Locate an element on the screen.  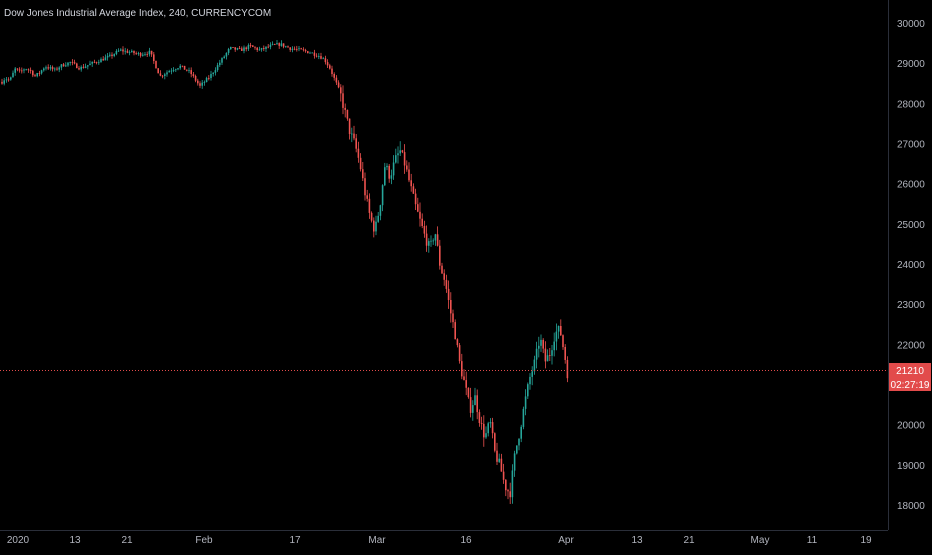
time-tick-label: 17 is located at coordinates (295, 540).